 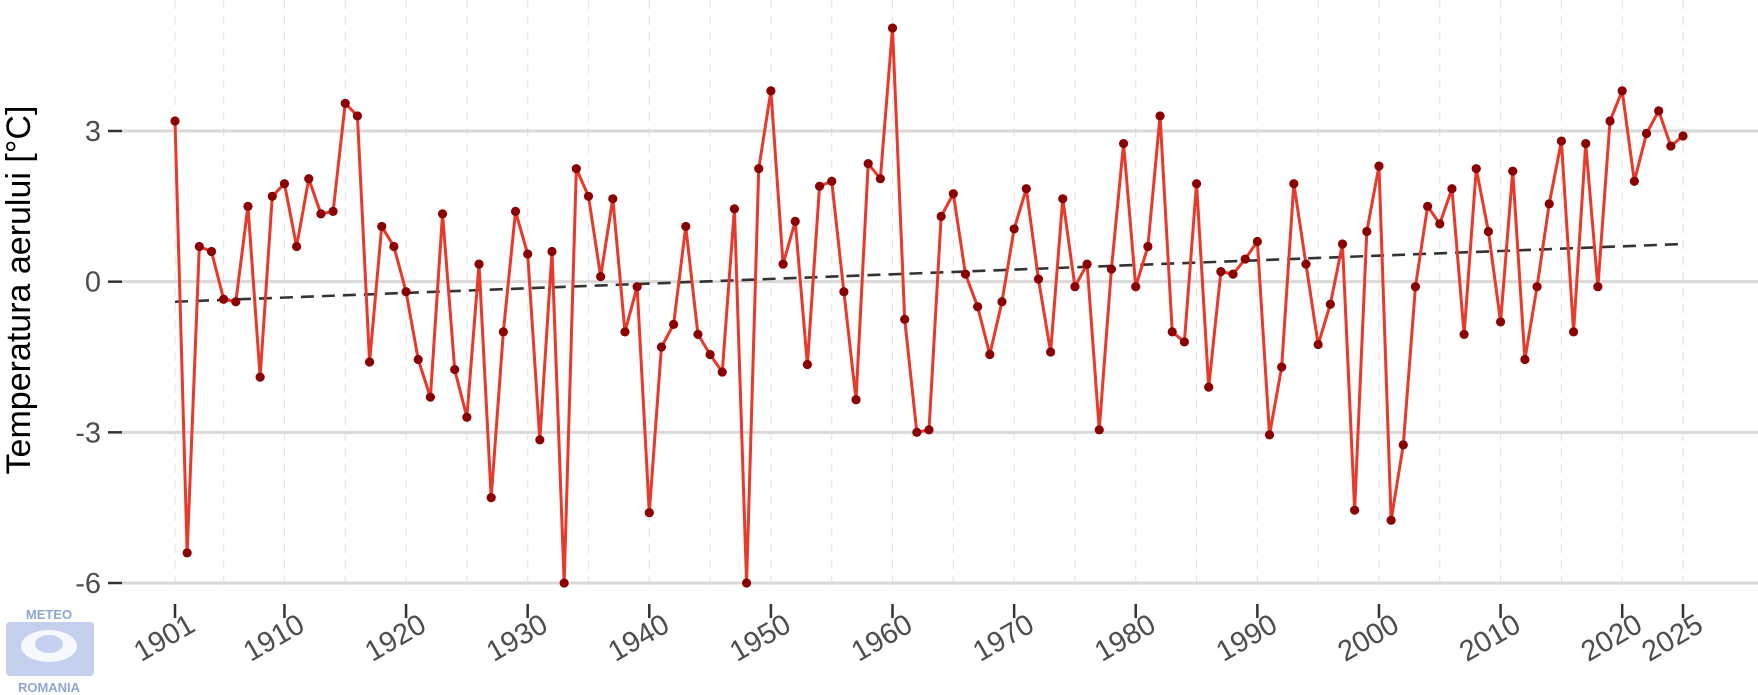 I want to click on x-tick-label: 1980, so click(x=1125, y=638).